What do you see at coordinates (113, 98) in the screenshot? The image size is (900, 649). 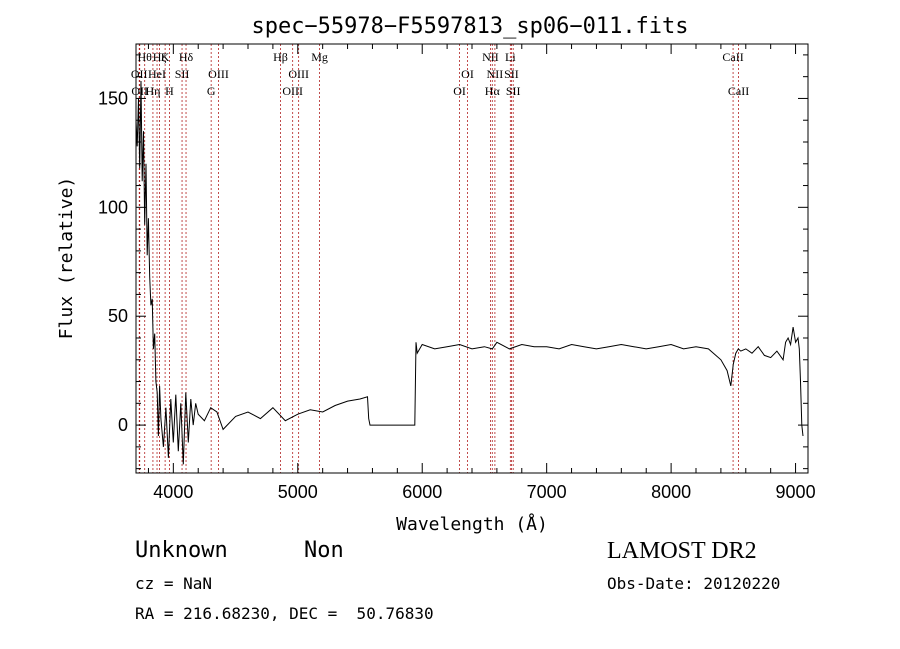 I see `y-tick-label: 150` at bounding box center [113, 98].